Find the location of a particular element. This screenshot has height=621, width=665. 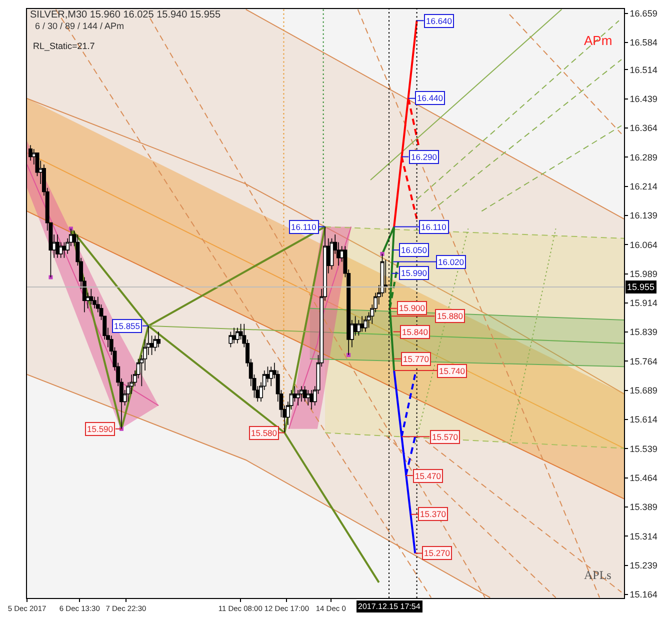

y-tick-label: 15.164 is located at coordinates (644, 595).